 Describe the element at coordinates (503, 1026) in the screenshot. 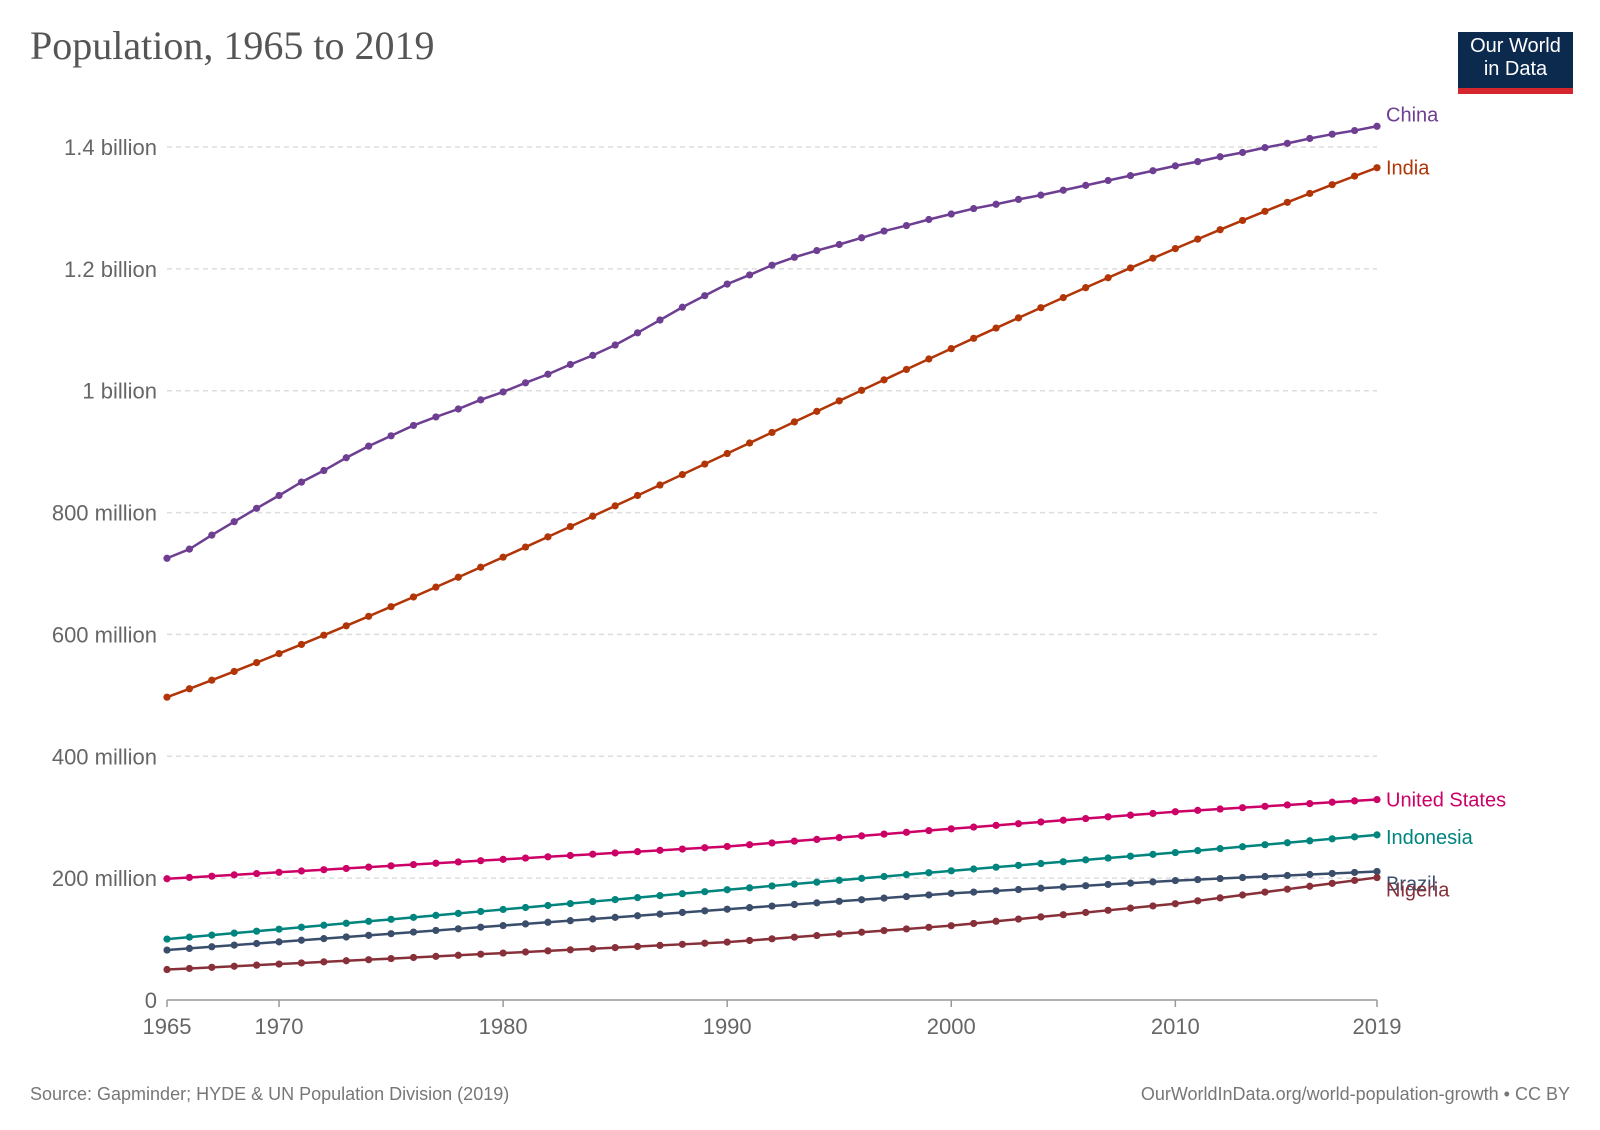

I see `x-tick-label: 1980` at that location.